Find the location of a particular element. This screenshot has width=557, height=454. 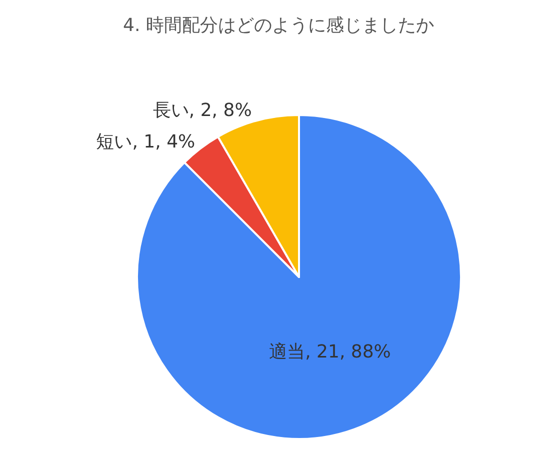

chart-title: 4. 時間配分はどのように感じましたか is located at coordinates (278, 25).